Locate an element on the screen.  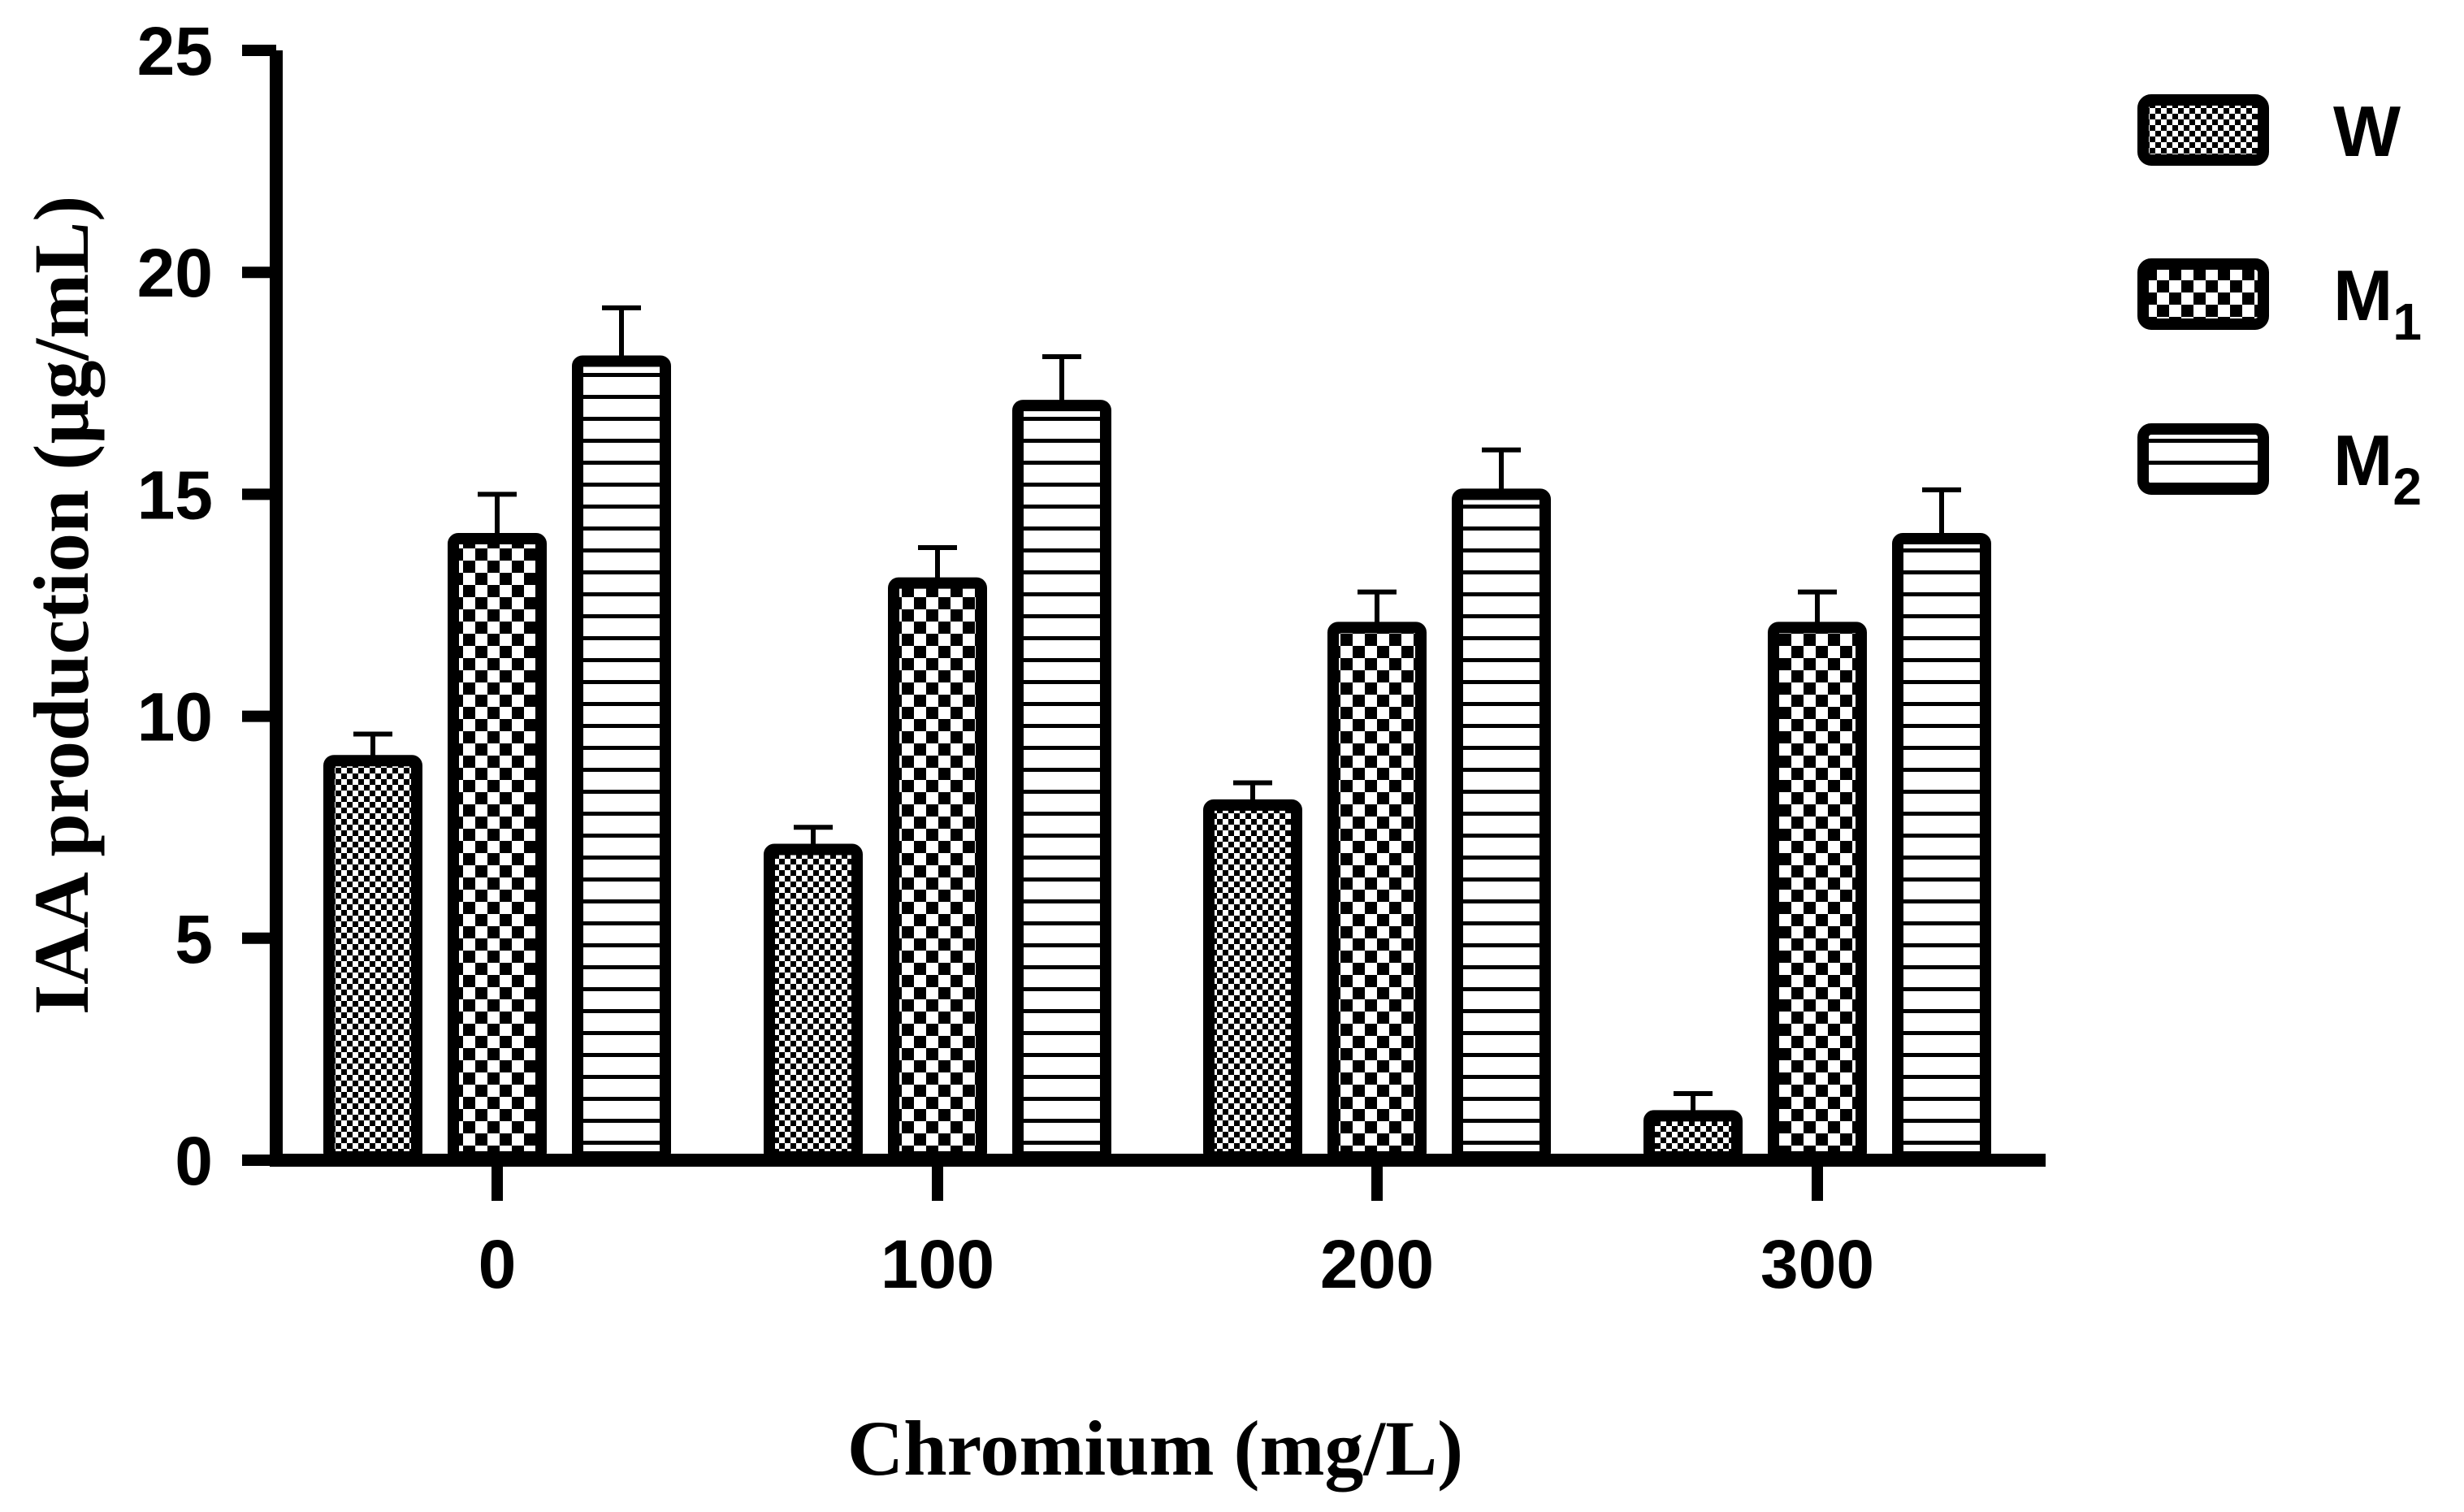
x-axis-title: Chromium (mg/L) is located at coordinates (1155, 1448).